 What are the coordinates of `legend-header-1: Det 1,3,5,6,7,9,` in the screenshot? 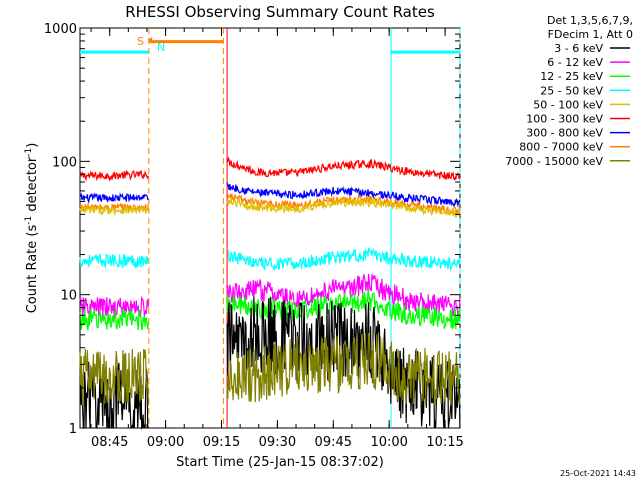 It's located at (590, 20).